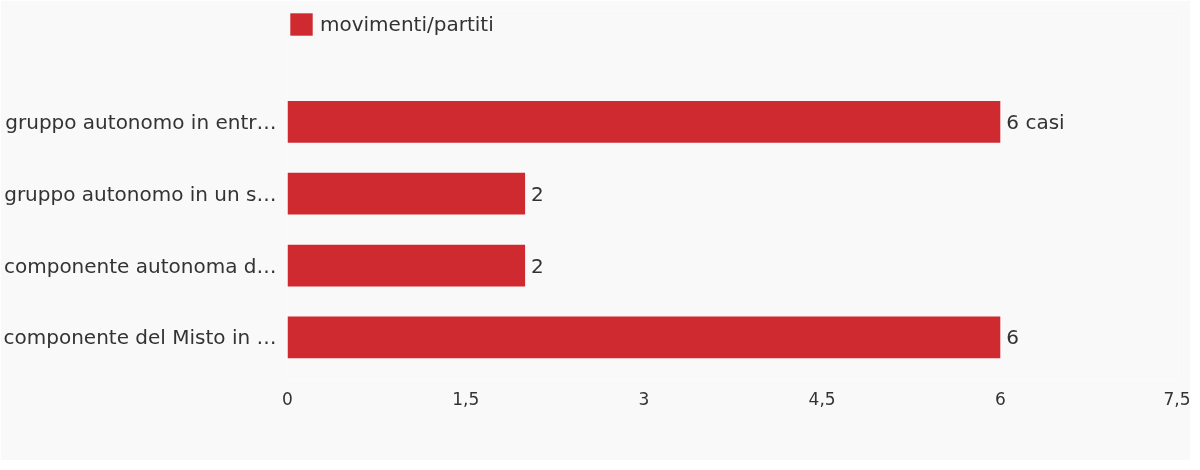 This screenshot has height=470, width=1200. What do you see at coordinates (466, 398) in the screenshot?
I see `x-tick-label: 1,5` at bounding box center [466, 398].